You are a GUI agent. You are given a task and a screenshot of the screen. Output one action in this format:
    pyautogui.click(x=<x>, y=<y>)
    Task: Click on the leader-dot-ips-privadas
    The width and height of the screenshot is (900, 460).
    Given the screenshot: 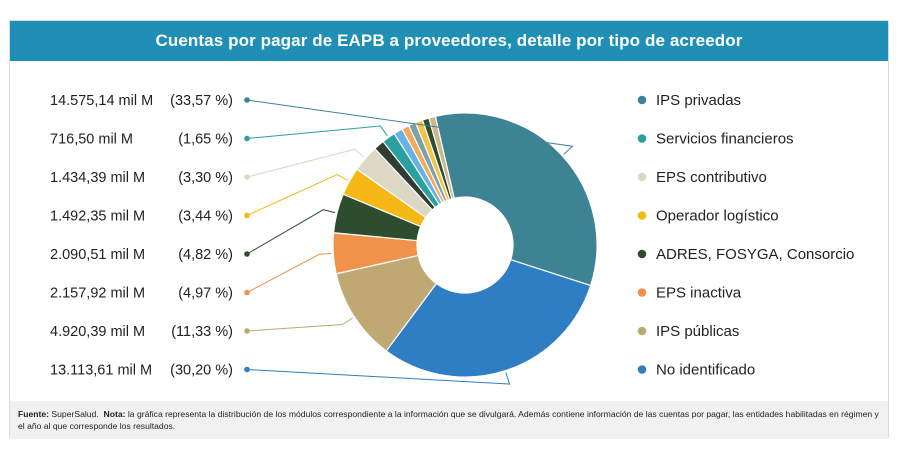 What is the action you would take?
    pyautogui.click(x=247, y=100)
    